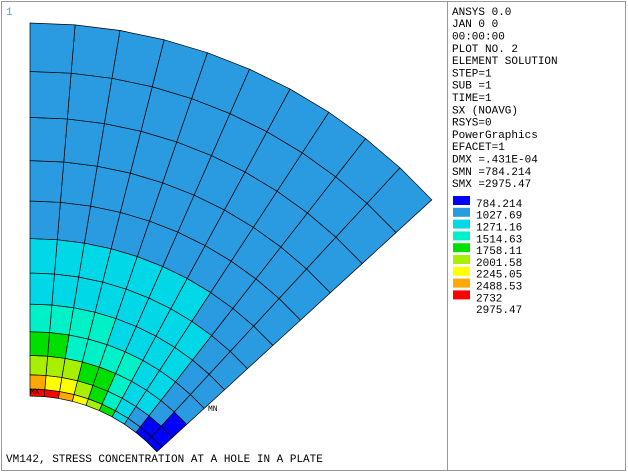 The width and height of the screenshot is (628, 474). I want to click on info-line: DMX =.431E-04, so click(495, 161).